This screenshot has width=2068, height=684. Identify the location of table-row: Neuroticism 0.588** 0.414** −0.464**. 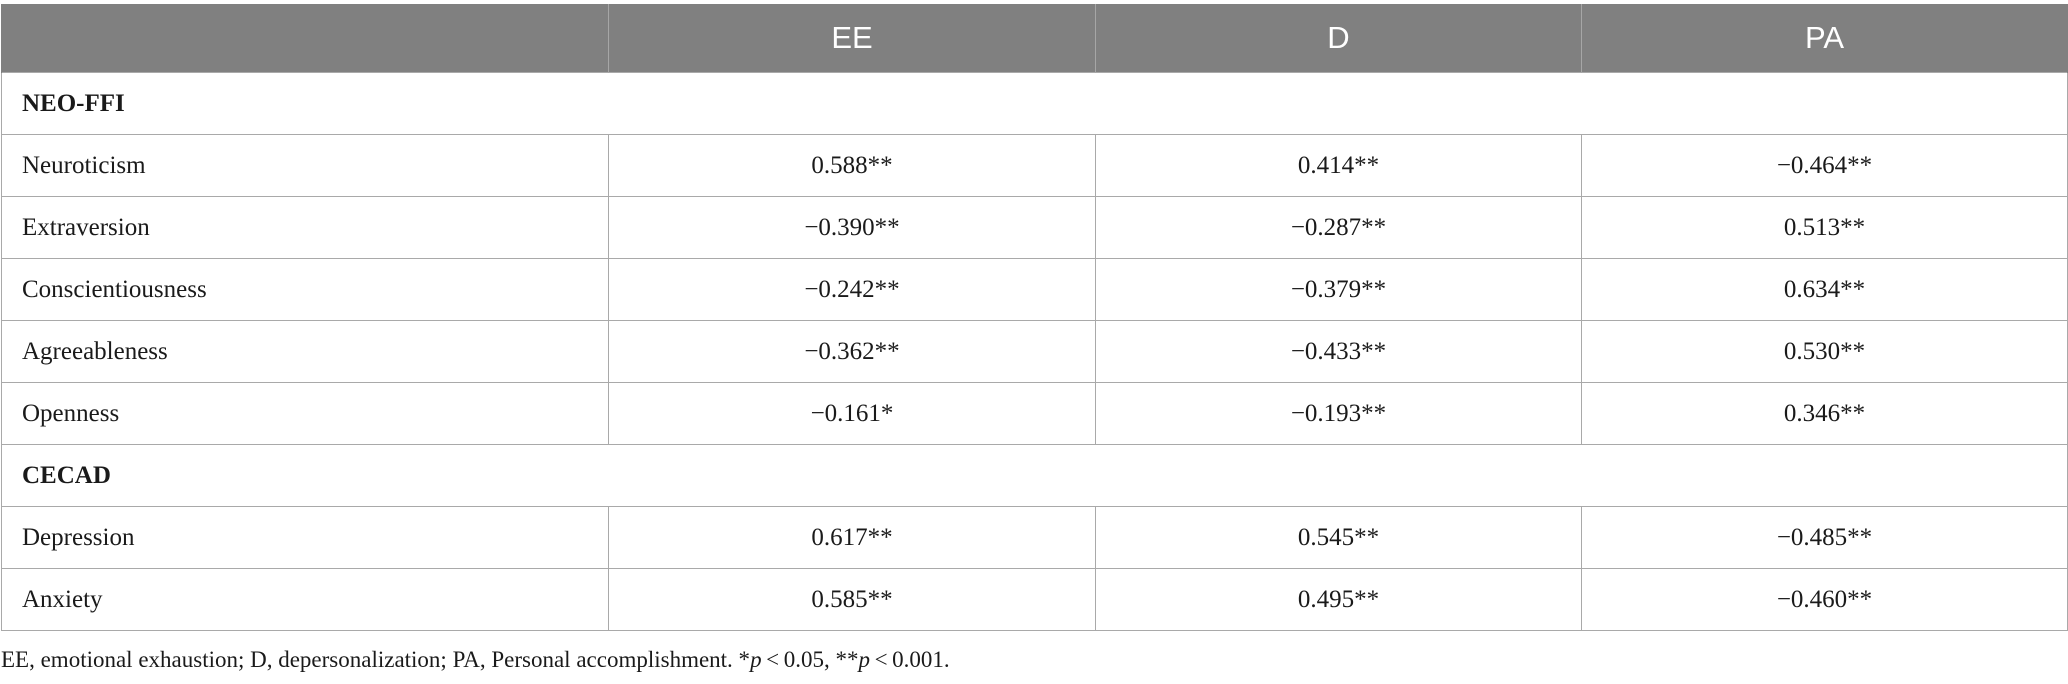
(1034, 165).